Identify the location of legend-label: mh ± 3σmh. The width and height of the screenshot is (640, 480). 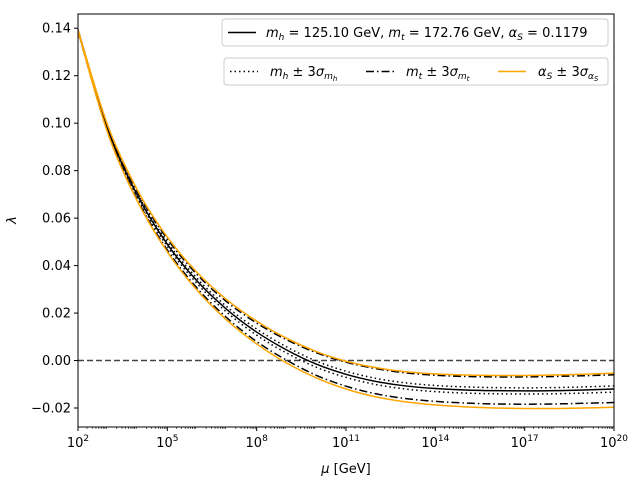
(303, 74).